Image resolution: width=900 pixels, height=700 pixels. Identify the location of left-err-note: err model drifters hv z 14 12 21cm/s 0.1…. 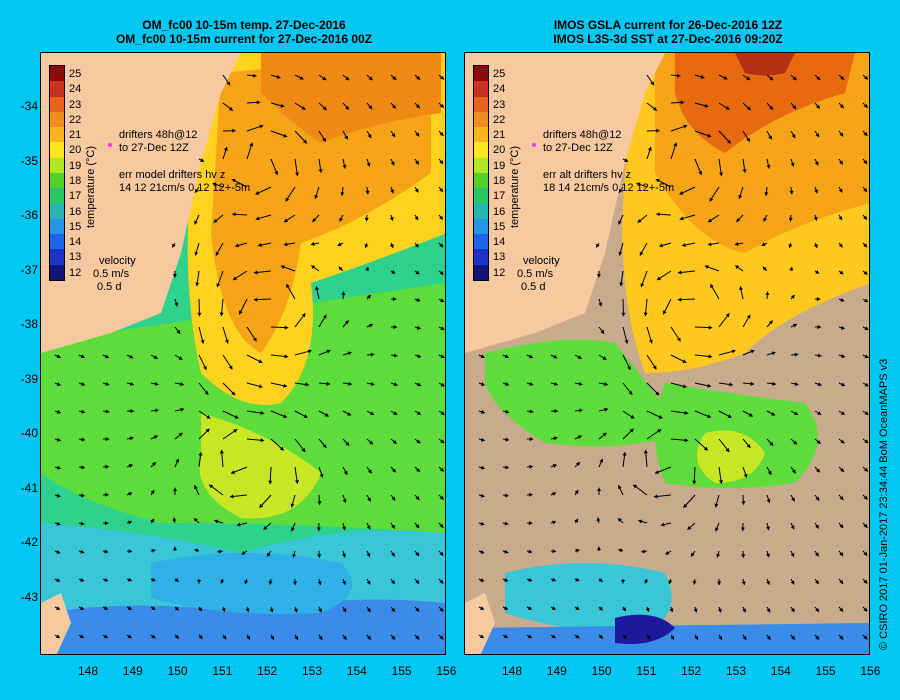
(184, 182).